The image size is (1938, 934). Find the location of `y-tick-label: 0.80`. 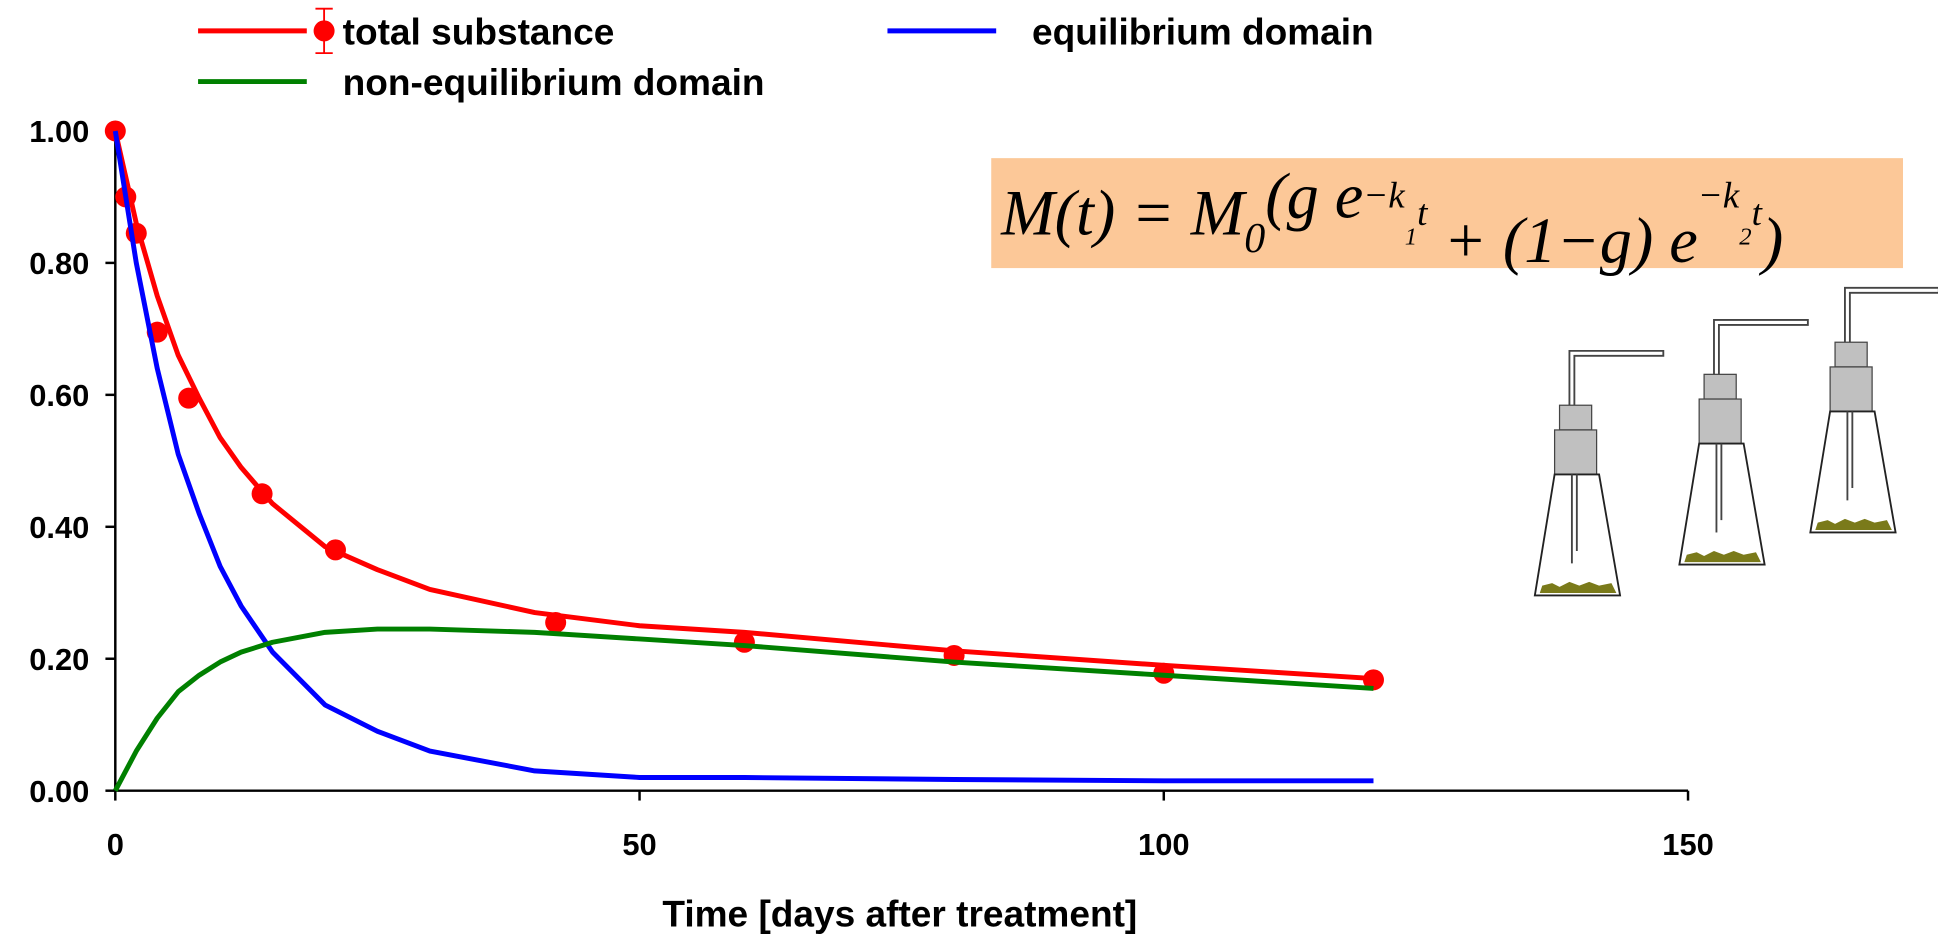

y-tick-label: 0.80 is located at coordinates (59, 263).